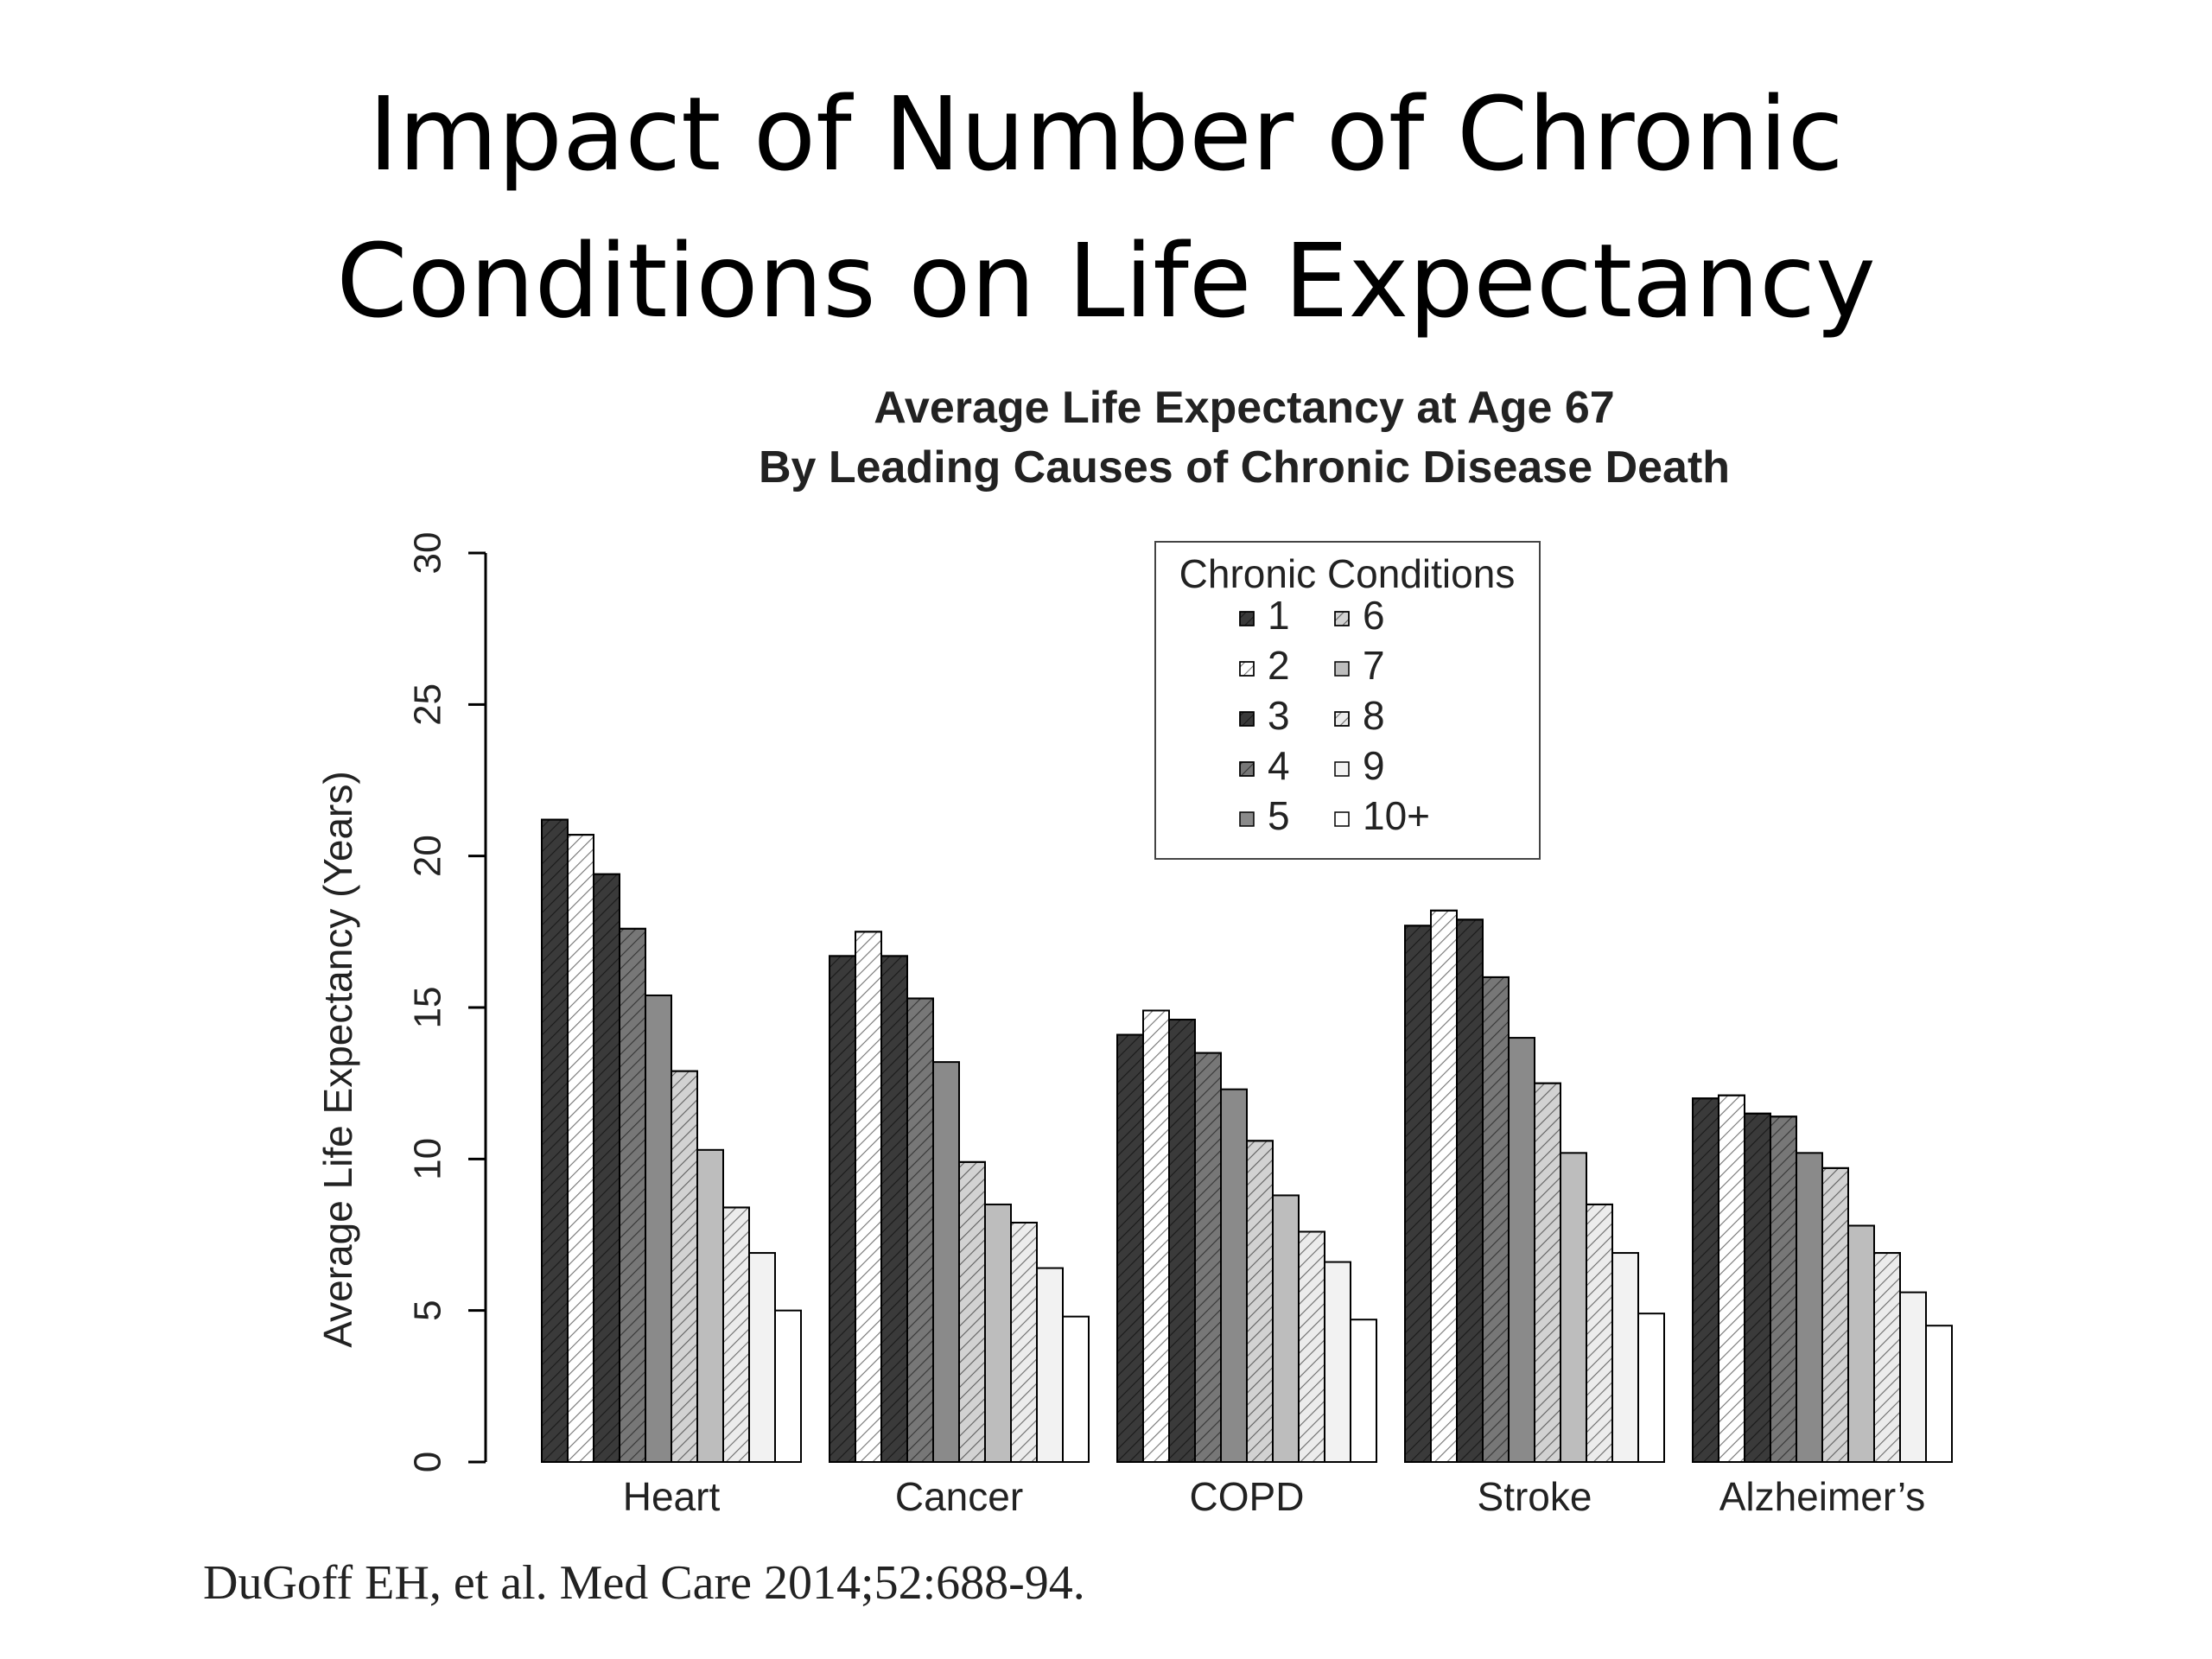 The height and width of the screenshot is (1659, 2212). What do you see at coordinates (428, 553) in the screenshot?
I see `y-tick-label: 30` at bounding box center [428, 553].